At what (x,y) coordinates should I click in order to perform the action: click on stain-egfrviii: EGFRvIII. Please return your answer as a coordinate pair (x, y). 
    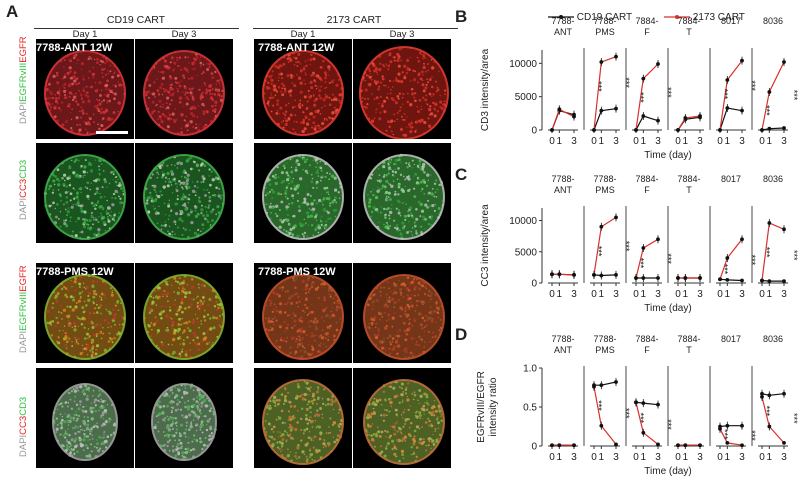
    Looking at the image, I should click on (23, 82).